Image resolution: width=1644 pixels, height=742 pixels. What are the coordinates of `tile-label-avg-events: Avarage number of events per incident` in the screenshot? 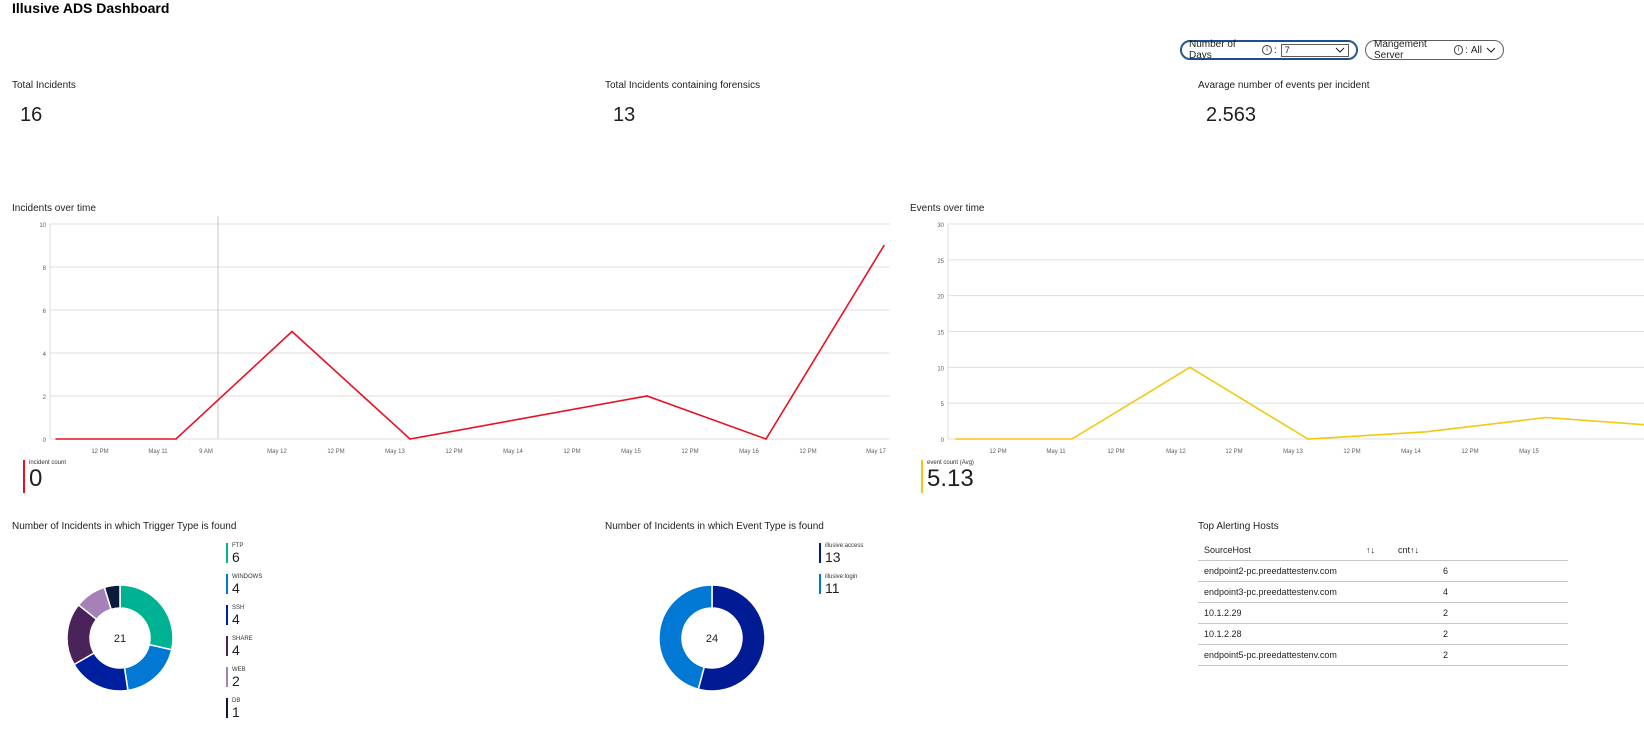 It's located at (1284, 85).